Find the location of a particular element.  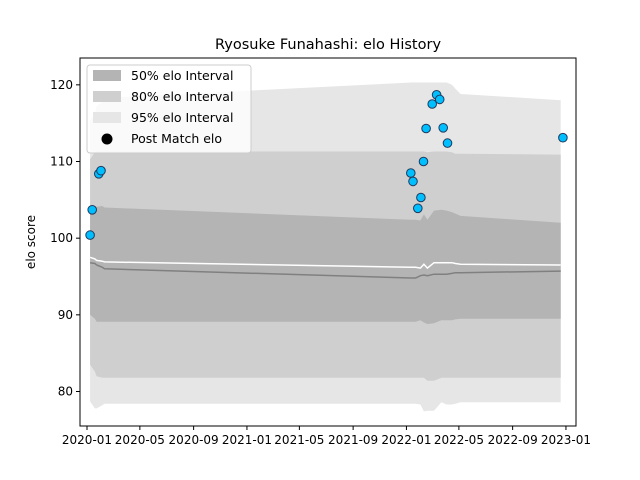

x-tick-label: 2020-05 is located at coordinates (140, 440).